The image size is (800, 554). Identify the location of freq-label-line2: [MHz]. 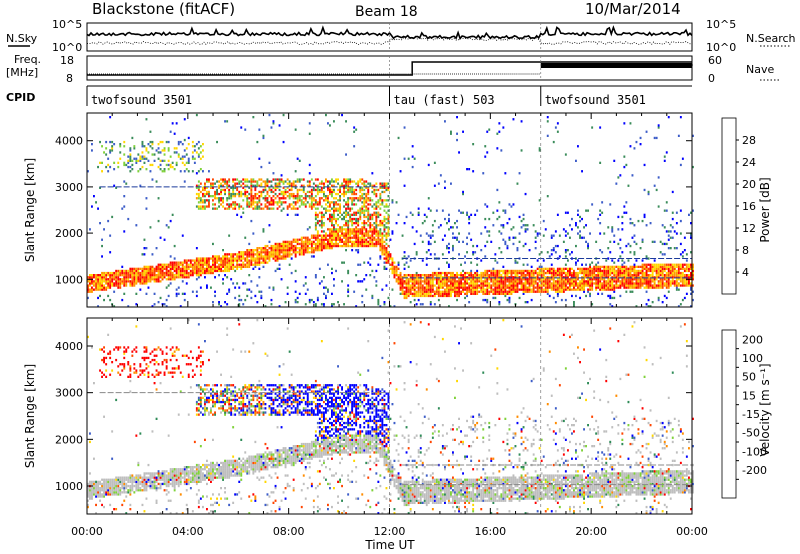
(22, 72).